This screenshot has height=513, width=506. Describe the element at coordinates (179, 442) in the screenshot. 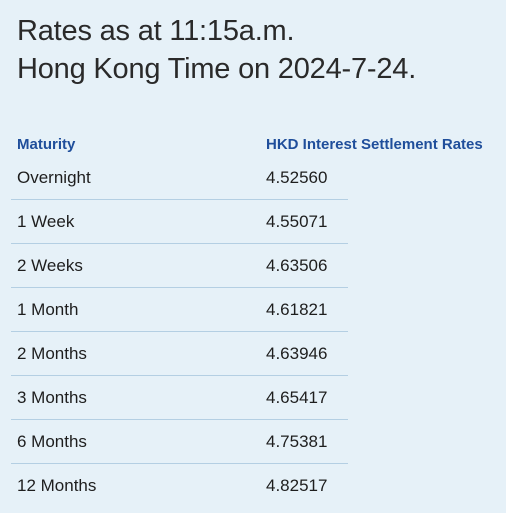

I see `table-row: 6 Months 4.75381` at that location.